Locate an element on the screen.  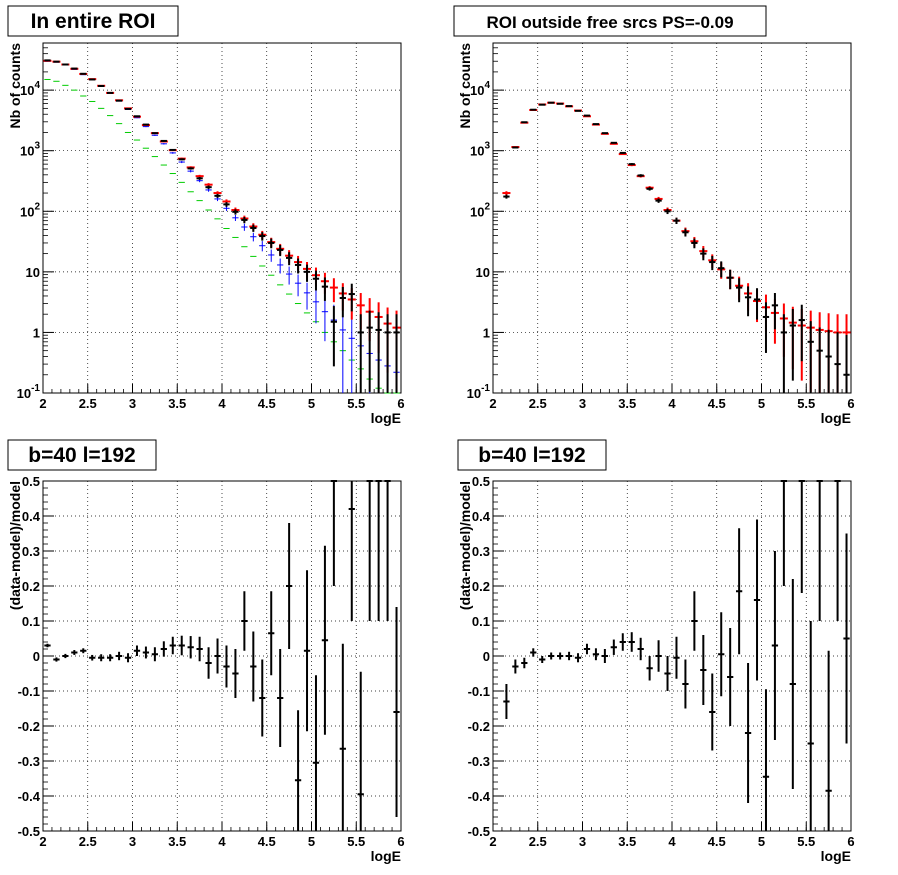
y-tick-label: -0.1 is located at coordinates (479, 691).